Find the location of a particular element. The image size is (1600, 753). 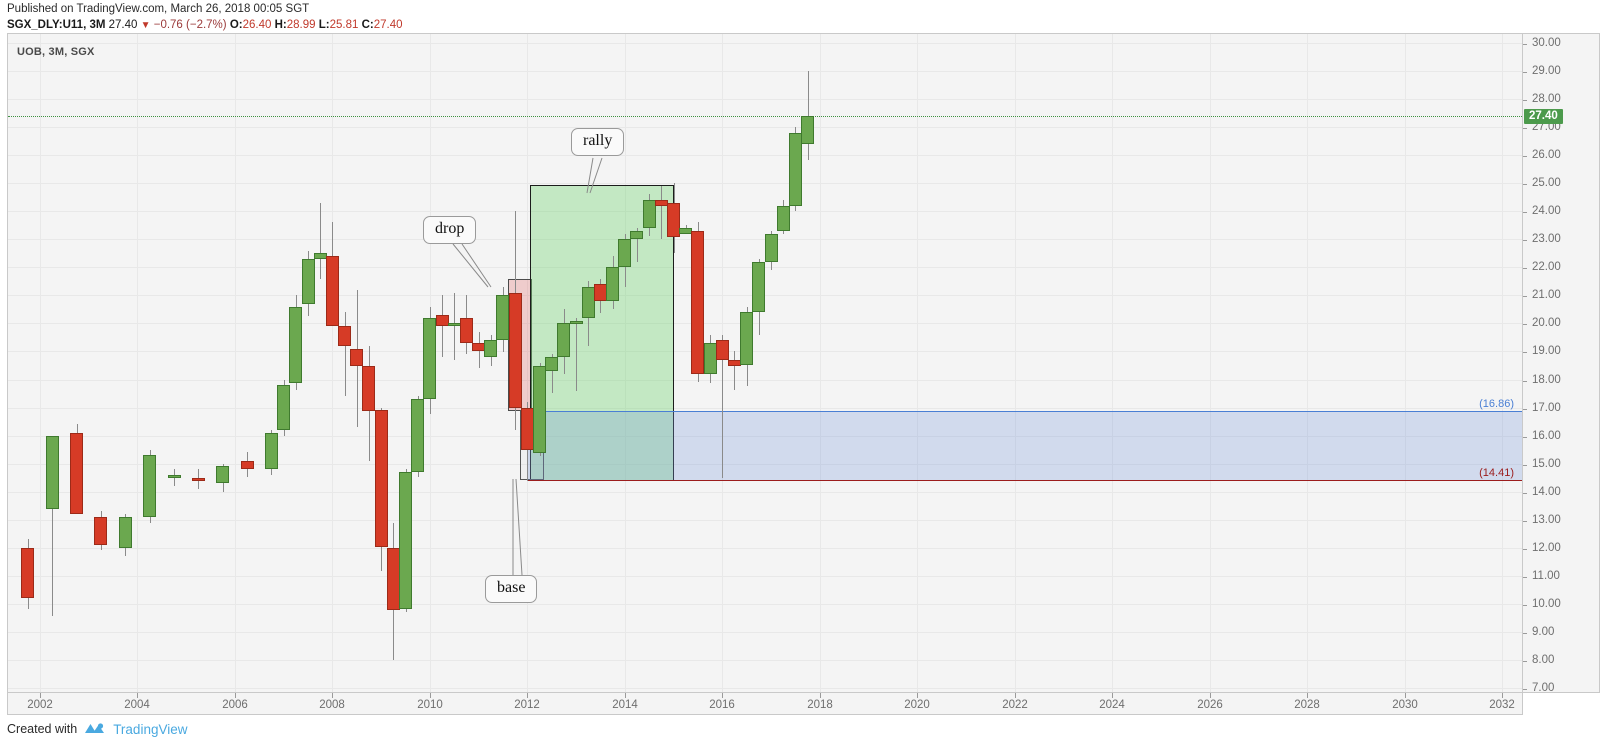

price-tick-label: 22.00 is located at coordinates (1546, 267).